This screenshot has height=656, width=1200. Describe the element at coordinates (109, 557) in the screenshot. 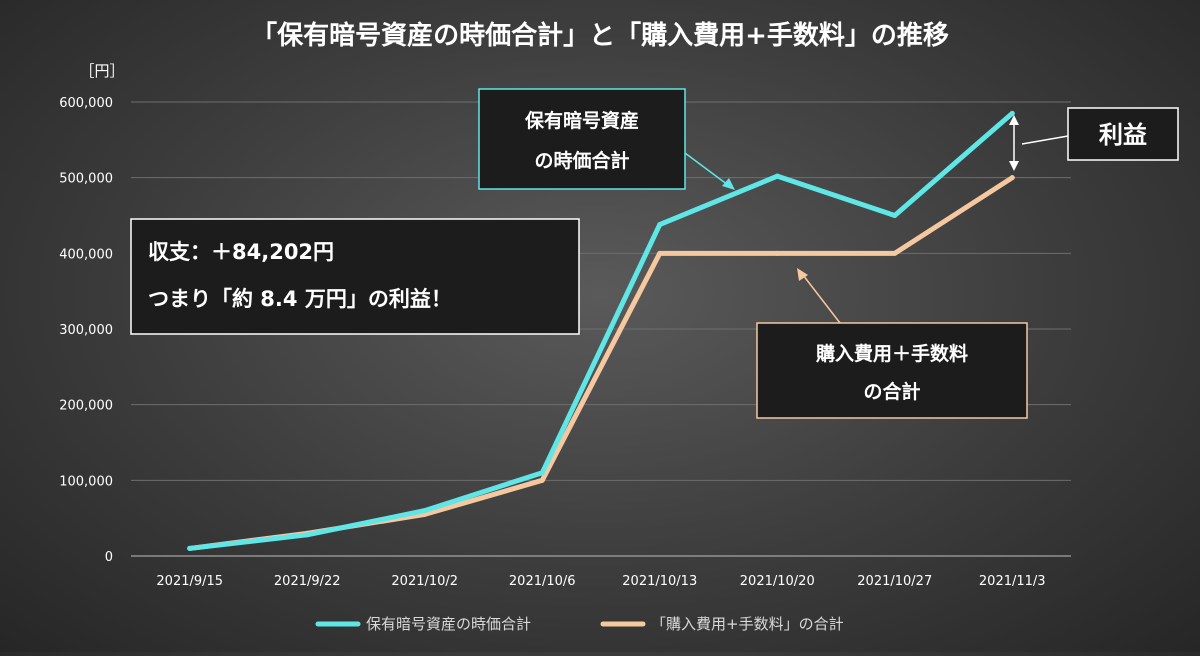

I see `y-tick-label: 0` at that location.